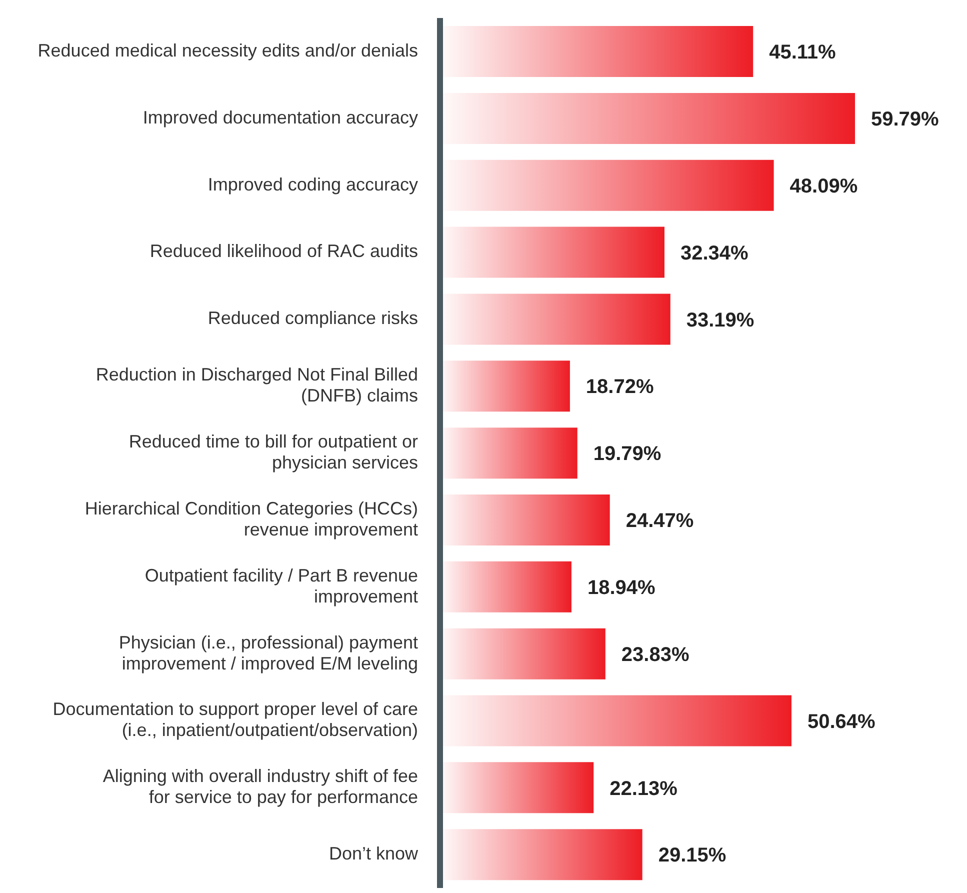  I want to click on y-tick-label: Outpatient facility / Part B revenue improvement, so click(281, 585).